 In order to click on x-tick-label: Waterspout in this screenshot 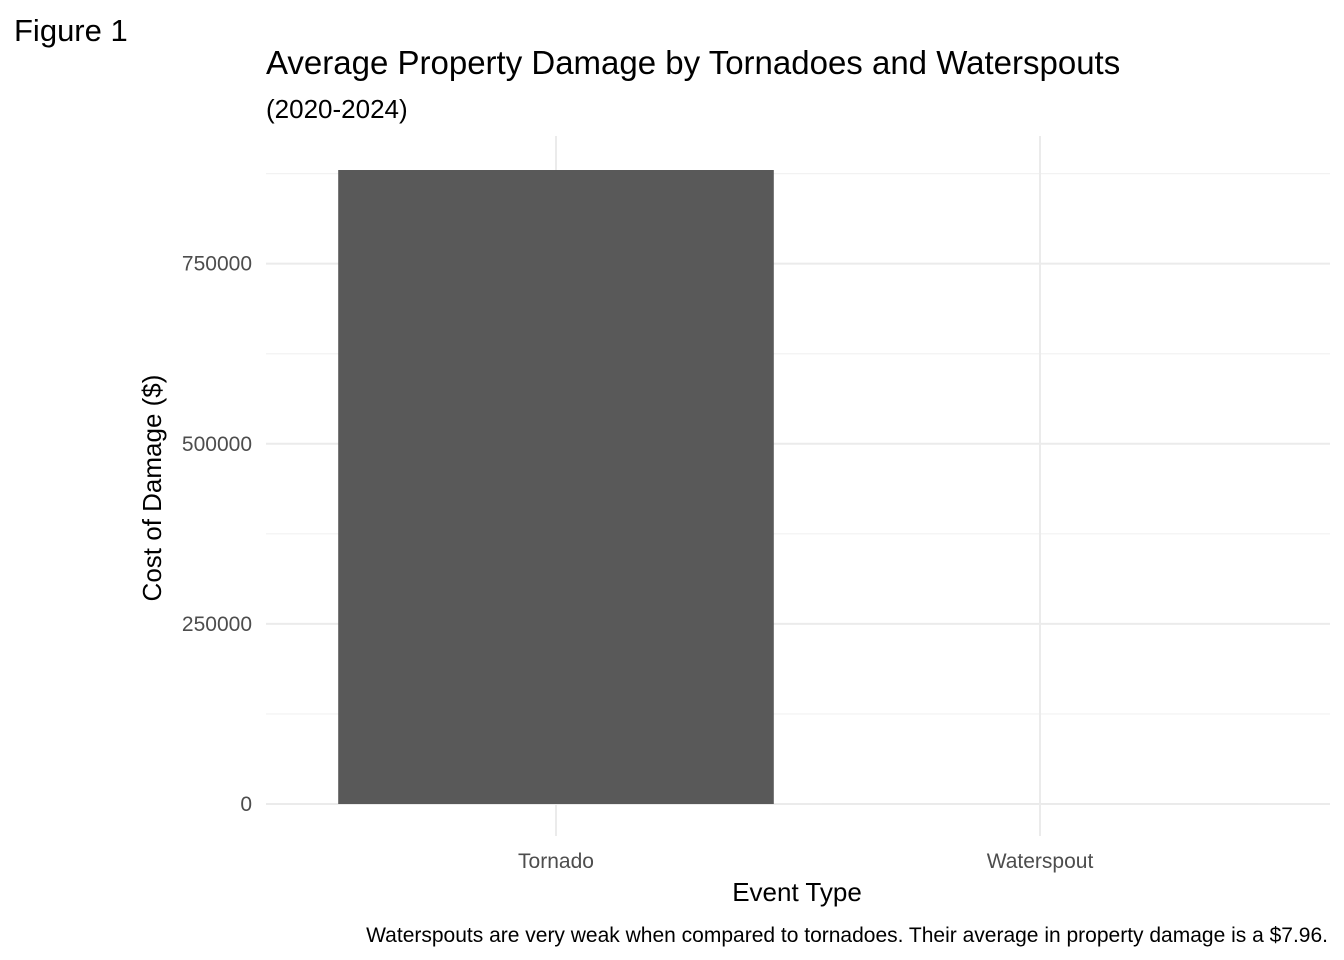, I will do `click(1040, 861)`.